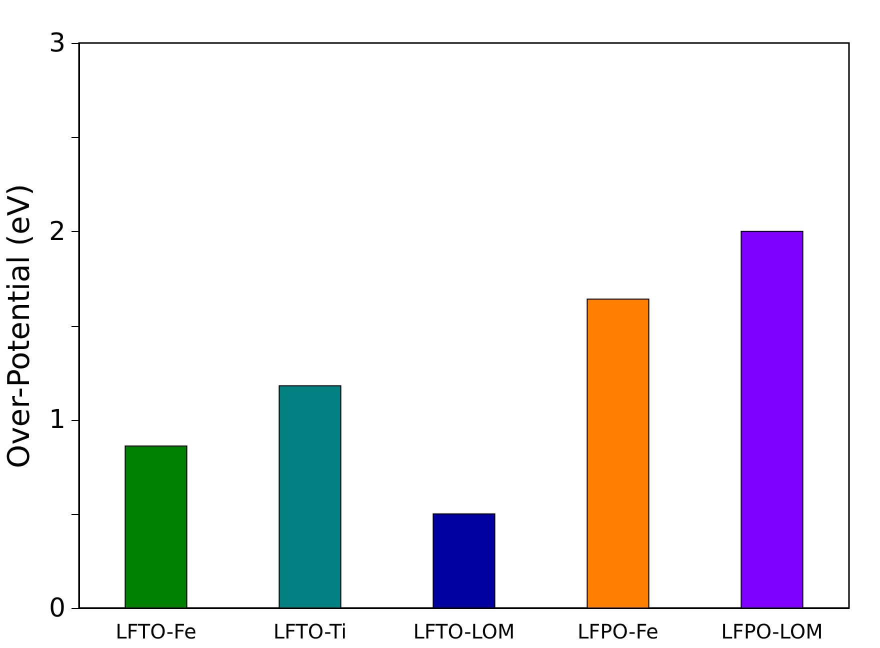 This screenshot has width=880, height=648. Describe the element at coordinates (57, 420) in the screenshot. I see `y-tick-label: 1` at that location.